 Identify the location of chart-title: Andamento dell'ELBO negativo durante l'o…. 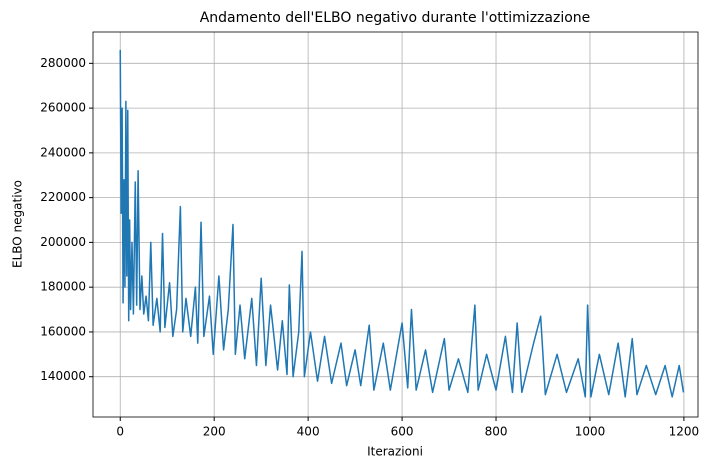
(395, 18).